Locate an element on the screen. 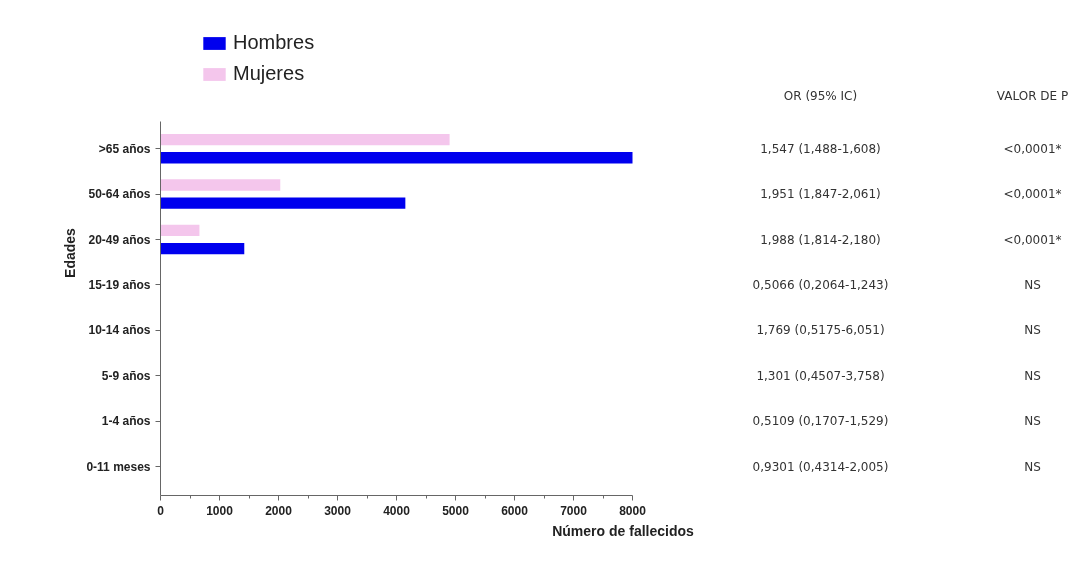  text: VALOR DE P is located at coordinates (1032, 96).